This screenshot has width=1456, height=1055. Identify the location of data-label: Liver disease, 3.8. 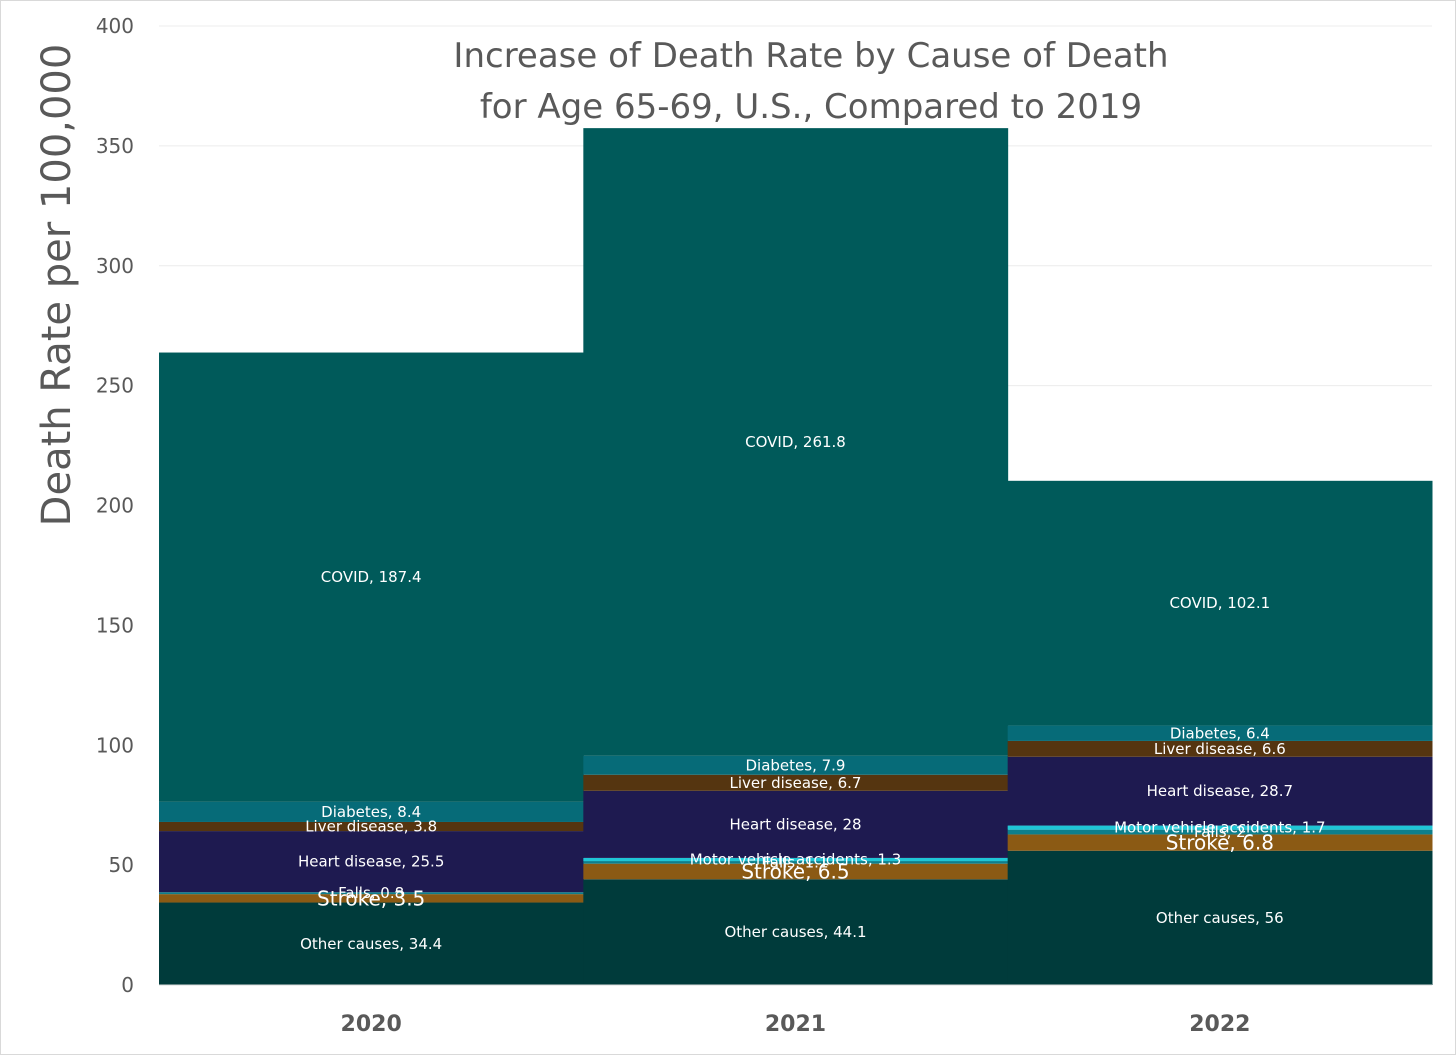
(371, 827).